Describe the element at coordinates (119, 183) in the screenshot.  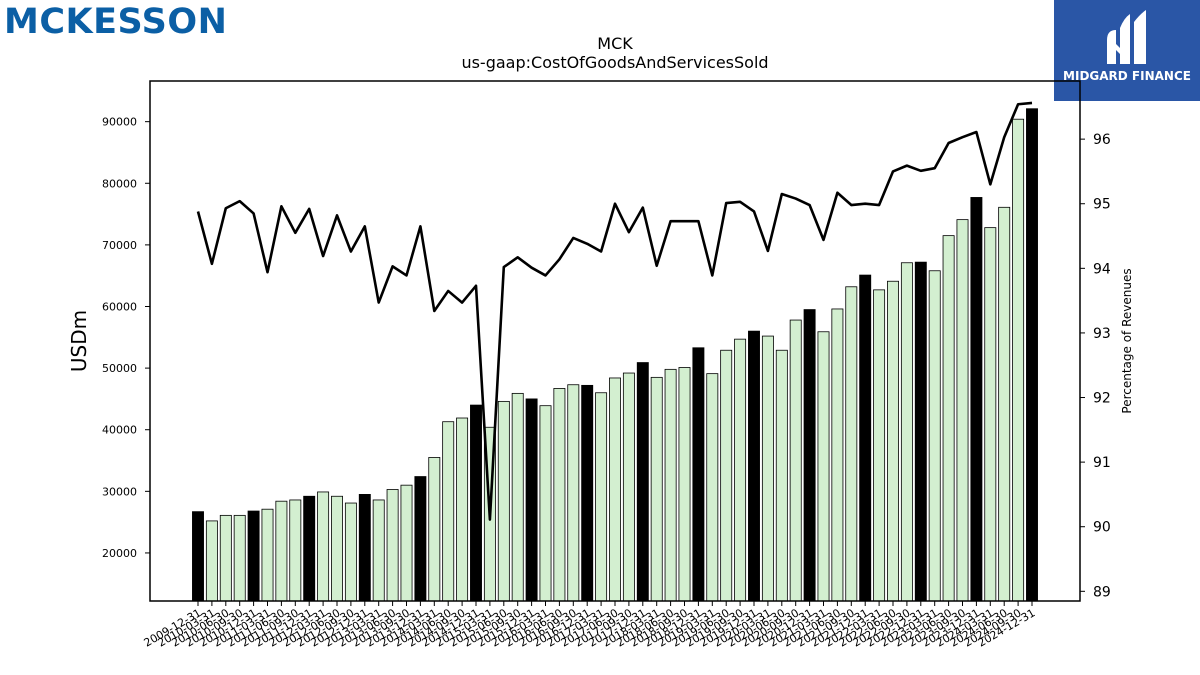
I see `y-tick-label: 80000` at that location.